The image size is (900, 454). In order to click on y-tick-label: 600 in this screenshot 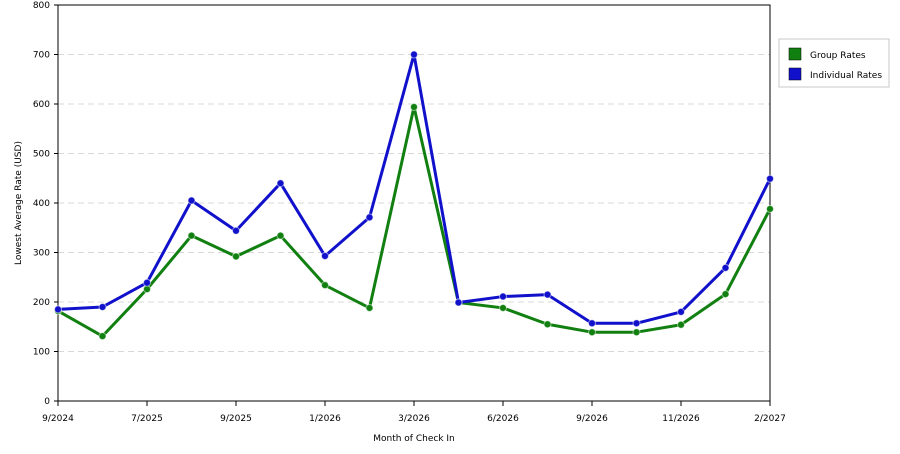, I will do `click(41, 105)`.